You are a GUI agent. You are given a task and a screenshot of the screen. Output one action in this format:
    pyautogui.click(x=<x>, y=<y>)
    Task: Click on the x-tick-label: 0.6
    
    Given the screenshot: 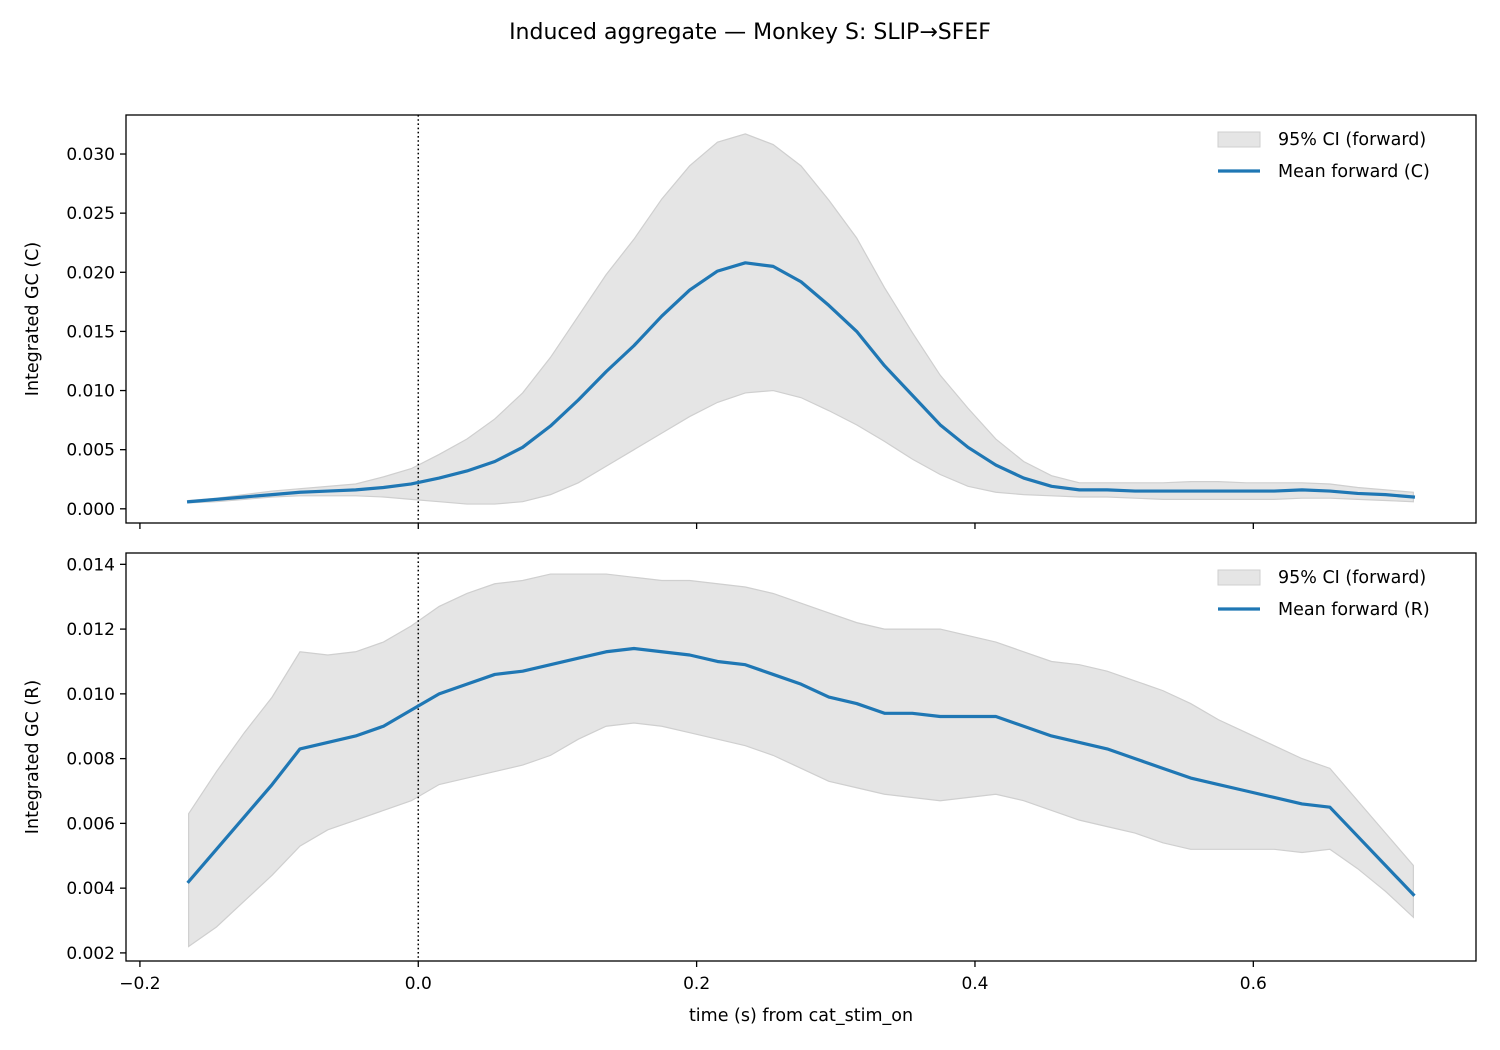 What is the action you would take?
    pyautogui.click(x=1253, y=984)
    